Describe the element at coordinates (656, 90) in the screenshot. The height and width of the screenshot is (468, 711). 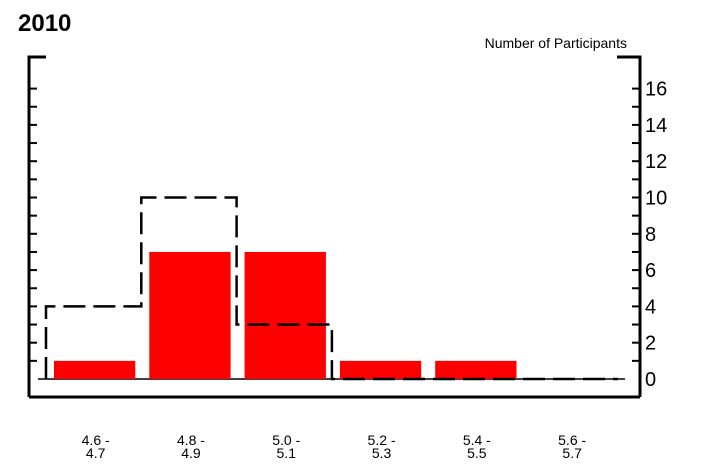
I see `y-tick-label: 16` at that location.